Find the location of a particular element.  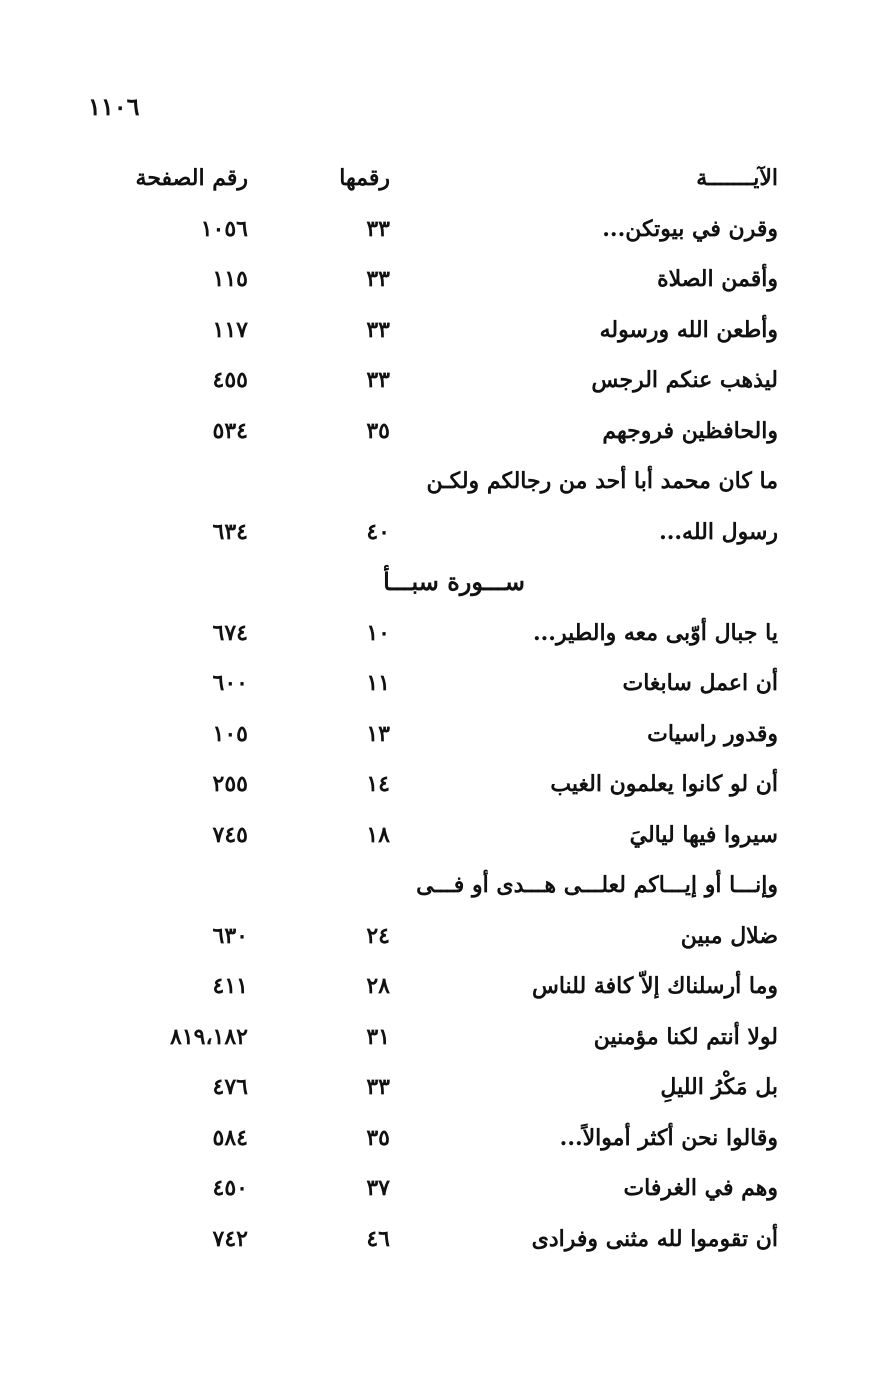

page-reference: ٤٥٥ is located at coordinates (230, 380).